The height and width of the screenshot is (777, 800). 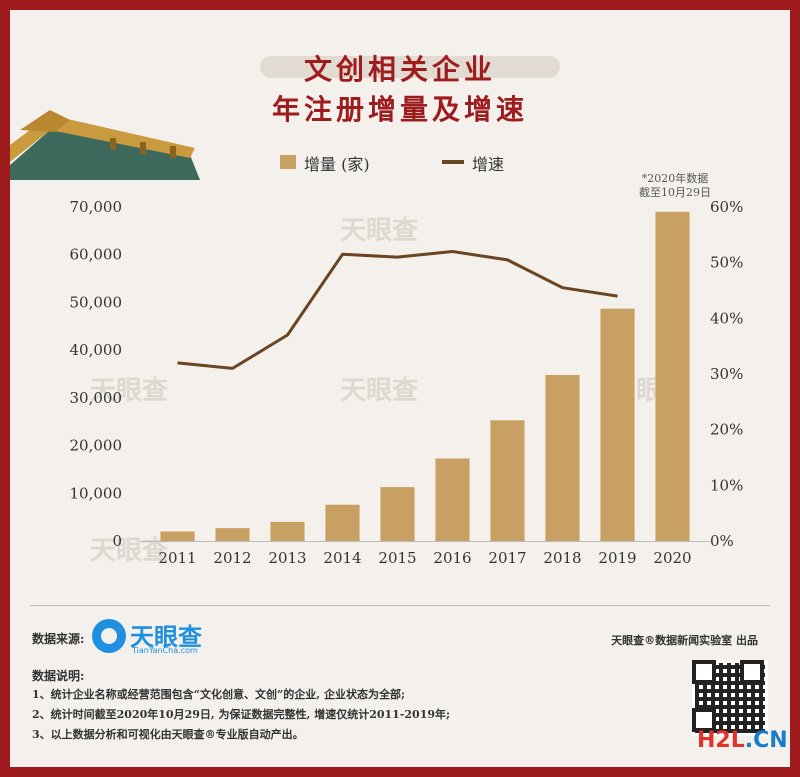 What do you see at coordinates (726, 430) in the screenshot?
I see `y-right-tick-label: 20%` at bounding box center [726, 430].